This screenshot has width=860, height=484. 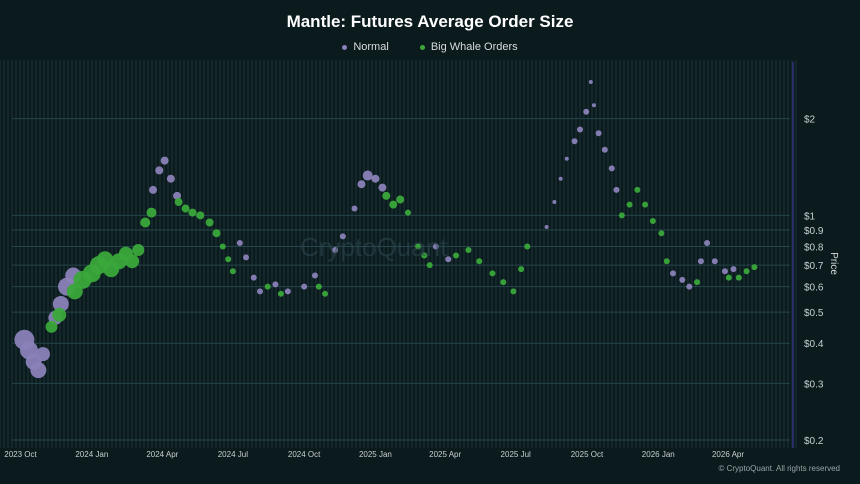 I want to click on legend-label-normal: Normal, so click(x=371, y=47).